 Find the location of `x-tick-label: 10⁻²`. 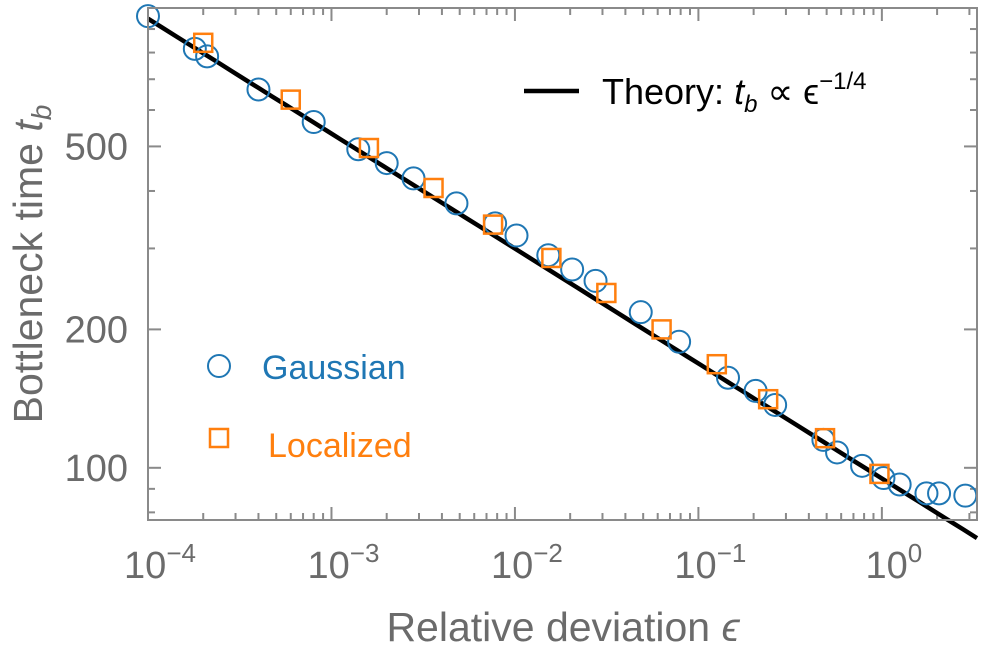

x-tick-label: 10⁻² is located at coordinates (527, 562).